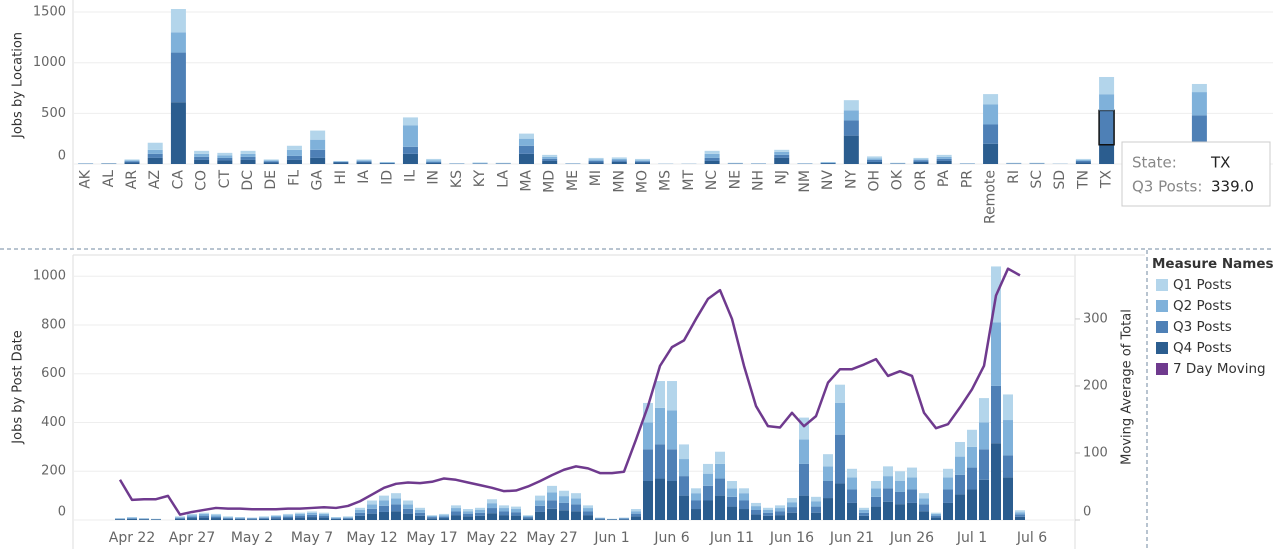 This screenshot has height=549, width=1273. What do you see at coordinates (1219, 369) in the screenshot?
I see `legend-label: 7 Day Moving` at bounding box center [1219, 369].